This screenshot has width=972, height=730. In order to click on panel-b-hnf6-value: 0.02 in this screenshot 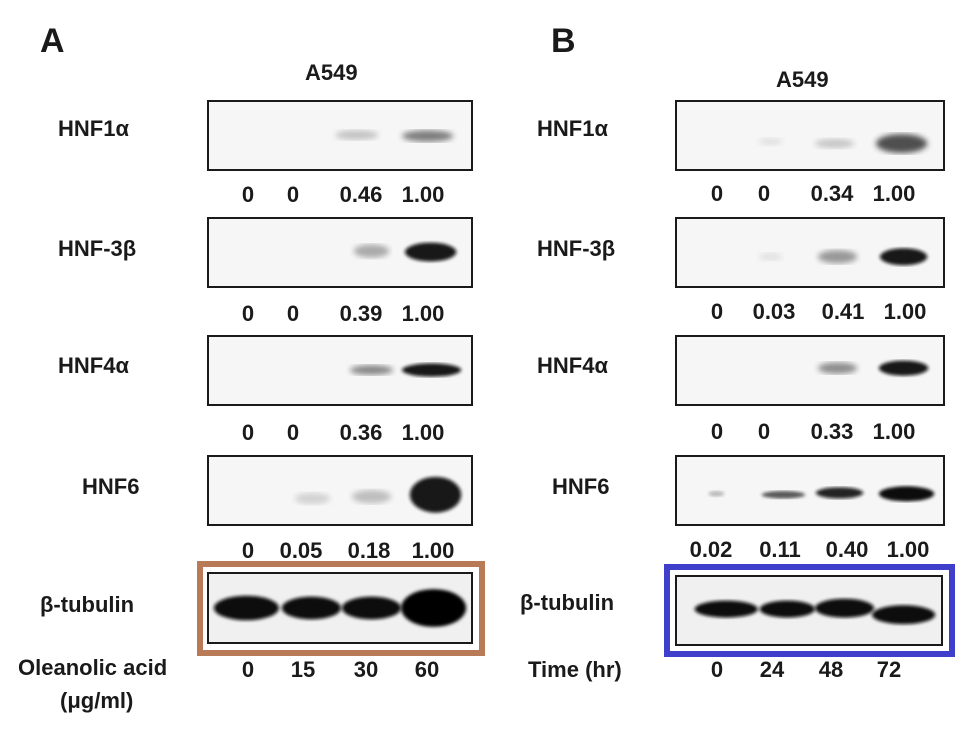, I will do `click(711, 549)`.